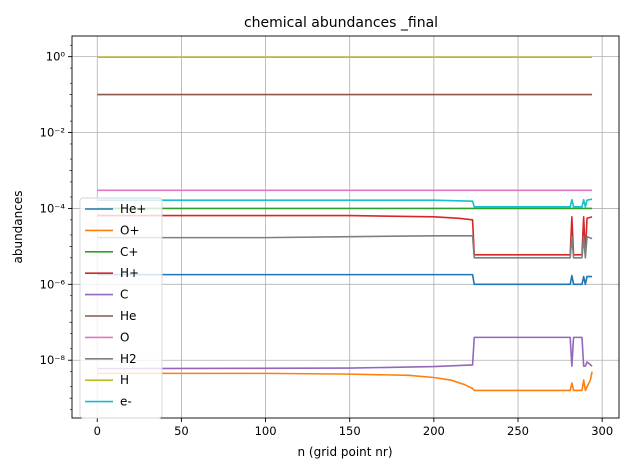 Image resolution: width=630 pixels, height=470 pixels. I want to click on series-line-e-, so click(345, 203).